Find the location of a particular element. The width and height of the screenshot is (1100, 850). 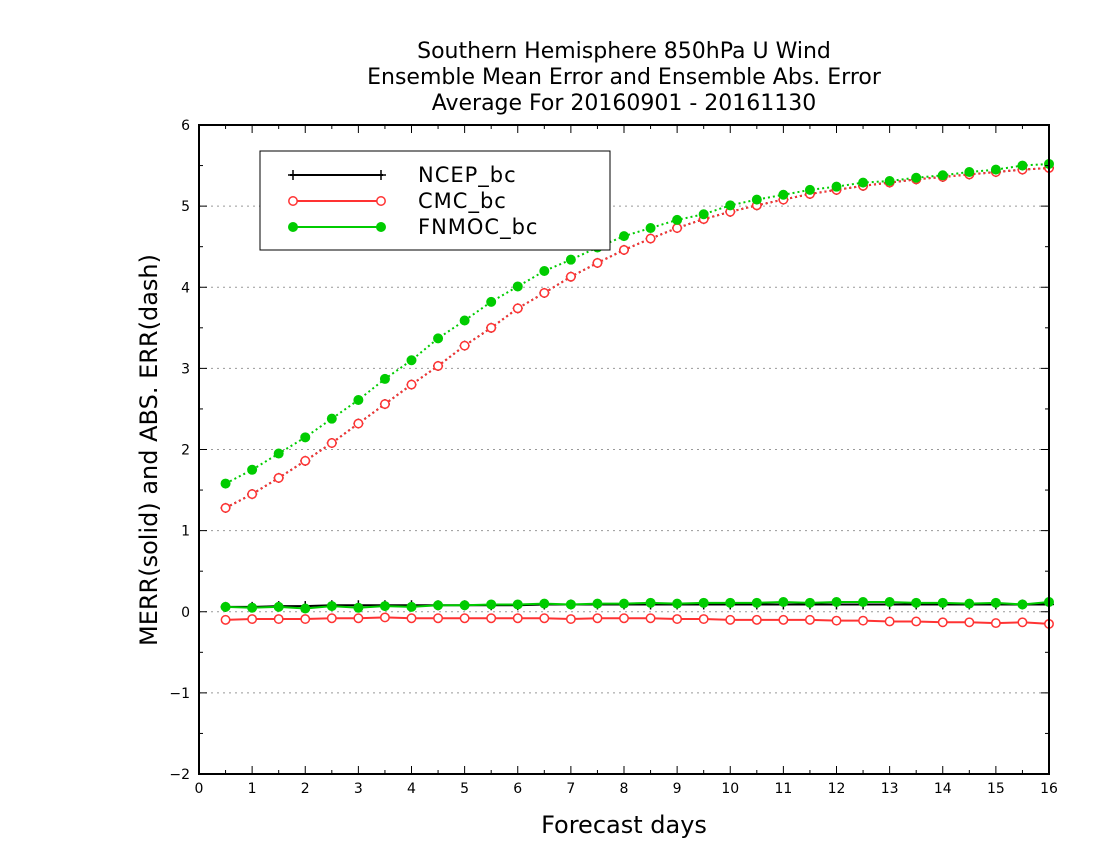

x-tick-label: 1 is located at coordinates (252, 789).